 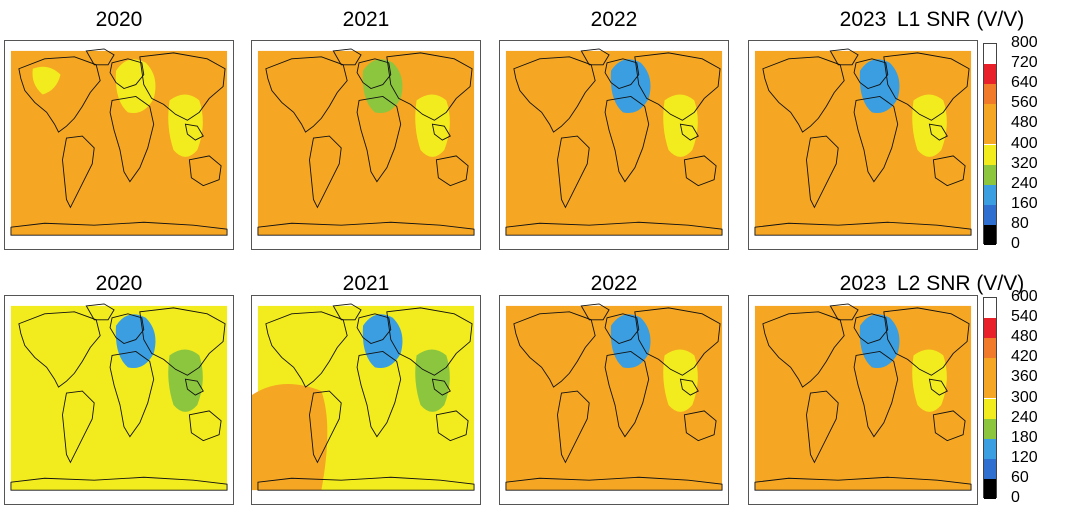 I want to click on colorbar-tick-label: 0, so click(x=1015, y=497).